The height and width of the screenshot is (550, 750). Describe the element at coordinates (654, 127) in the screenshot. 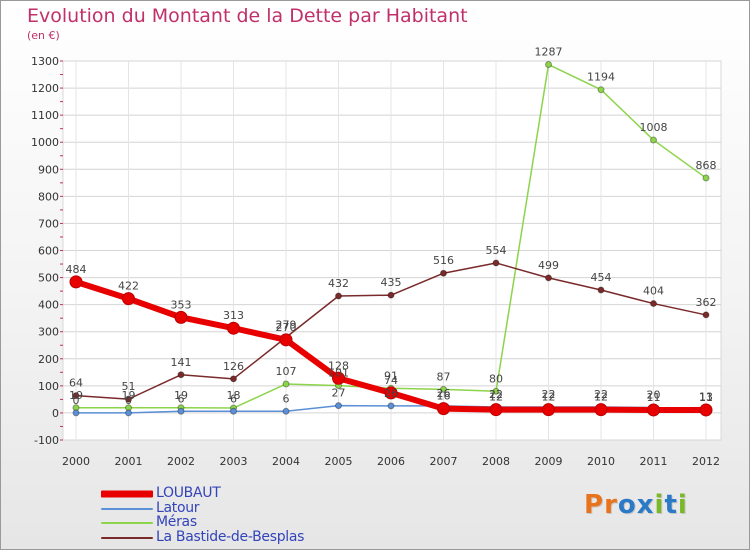

I see `data-label: 1008` at that location.